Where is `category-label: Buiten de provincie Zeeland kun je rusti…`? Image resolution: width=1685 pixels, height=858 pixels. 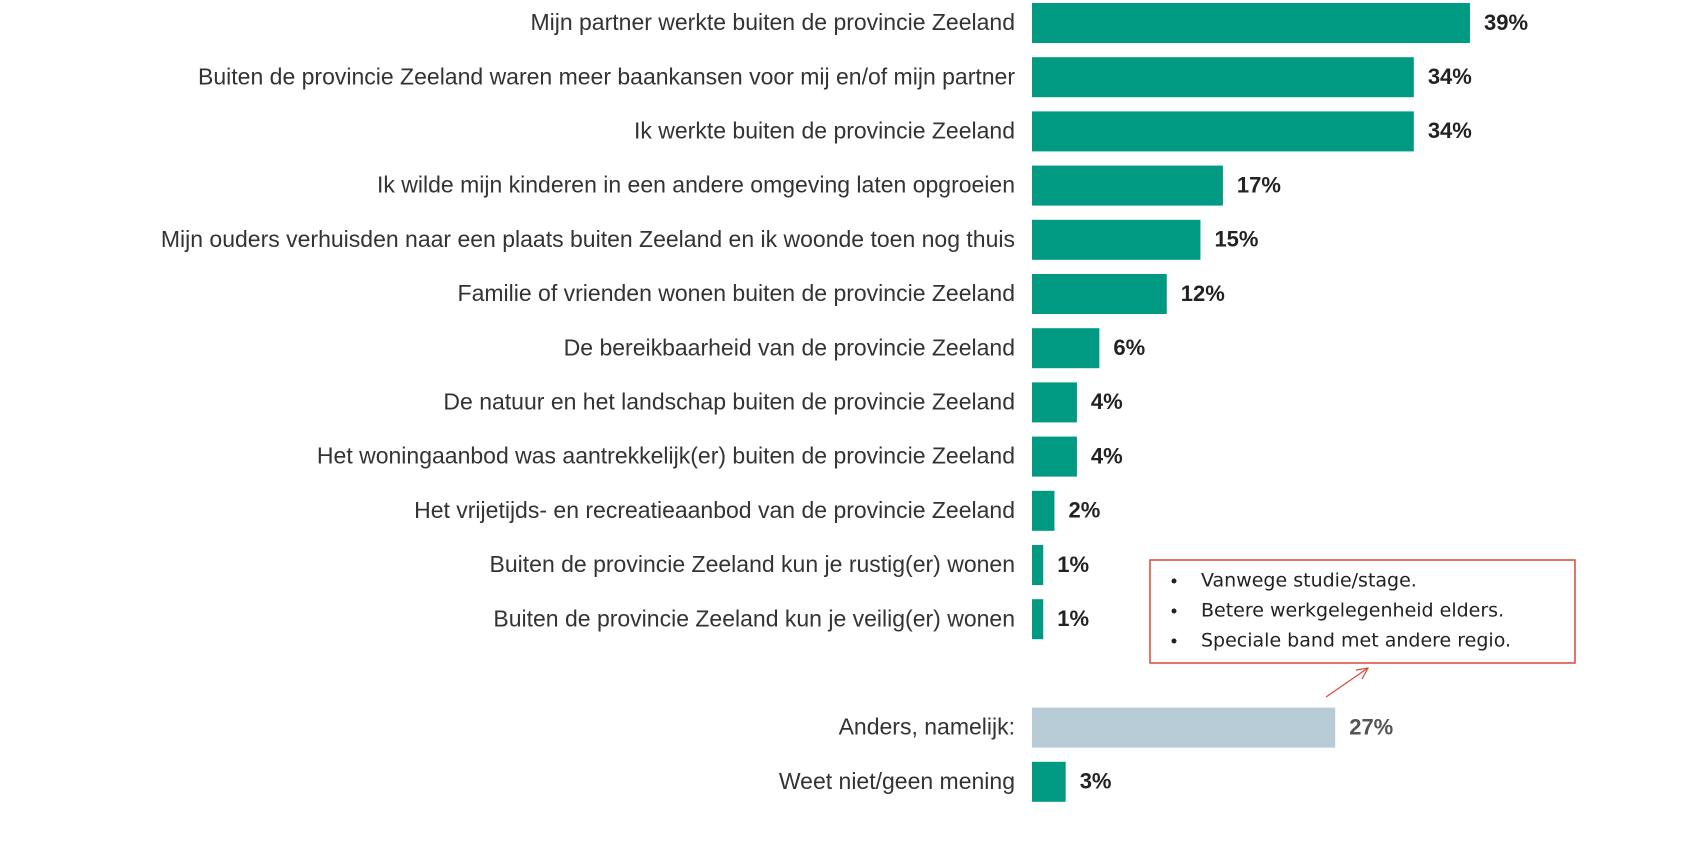 category-label: Buiten de provincie Zeeland kun je rusti… is located at coordinates (752, 564).